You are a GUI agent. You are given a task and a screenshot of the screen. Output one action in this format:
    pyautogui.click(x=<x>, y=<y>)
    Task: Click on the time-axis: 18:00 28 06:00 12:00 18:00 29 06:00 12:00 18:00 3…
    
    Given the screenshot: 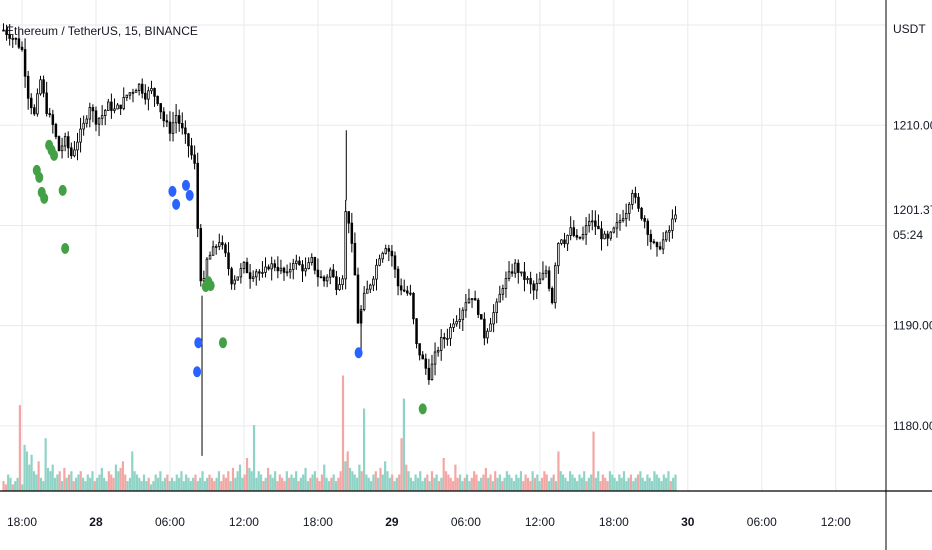 What is the action you would take?
    pyautogui.click(x=429, y=522)
    